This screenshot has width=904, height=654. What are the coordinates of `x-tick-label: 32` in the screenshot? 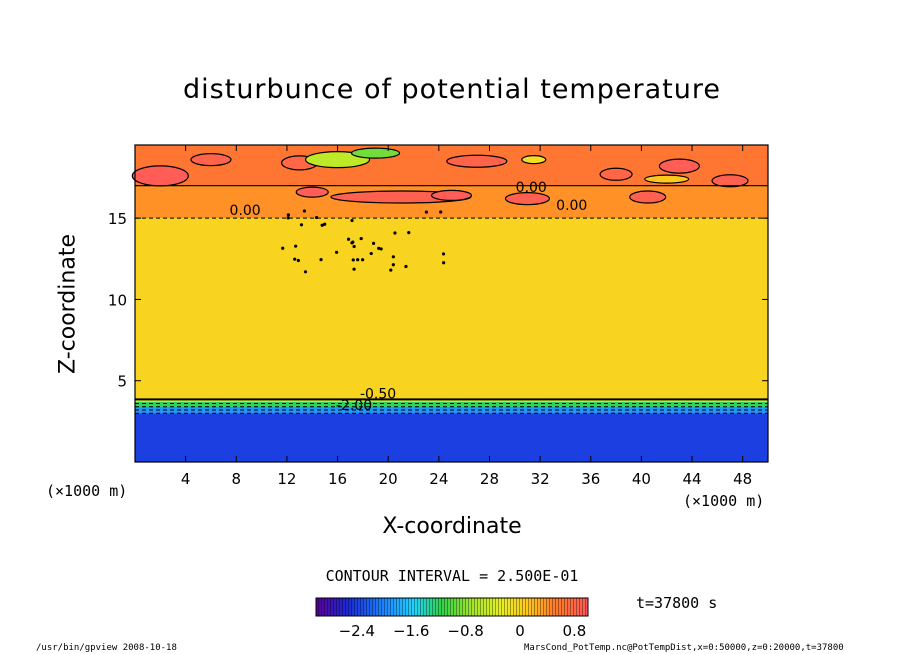 It's located at (540, 479).